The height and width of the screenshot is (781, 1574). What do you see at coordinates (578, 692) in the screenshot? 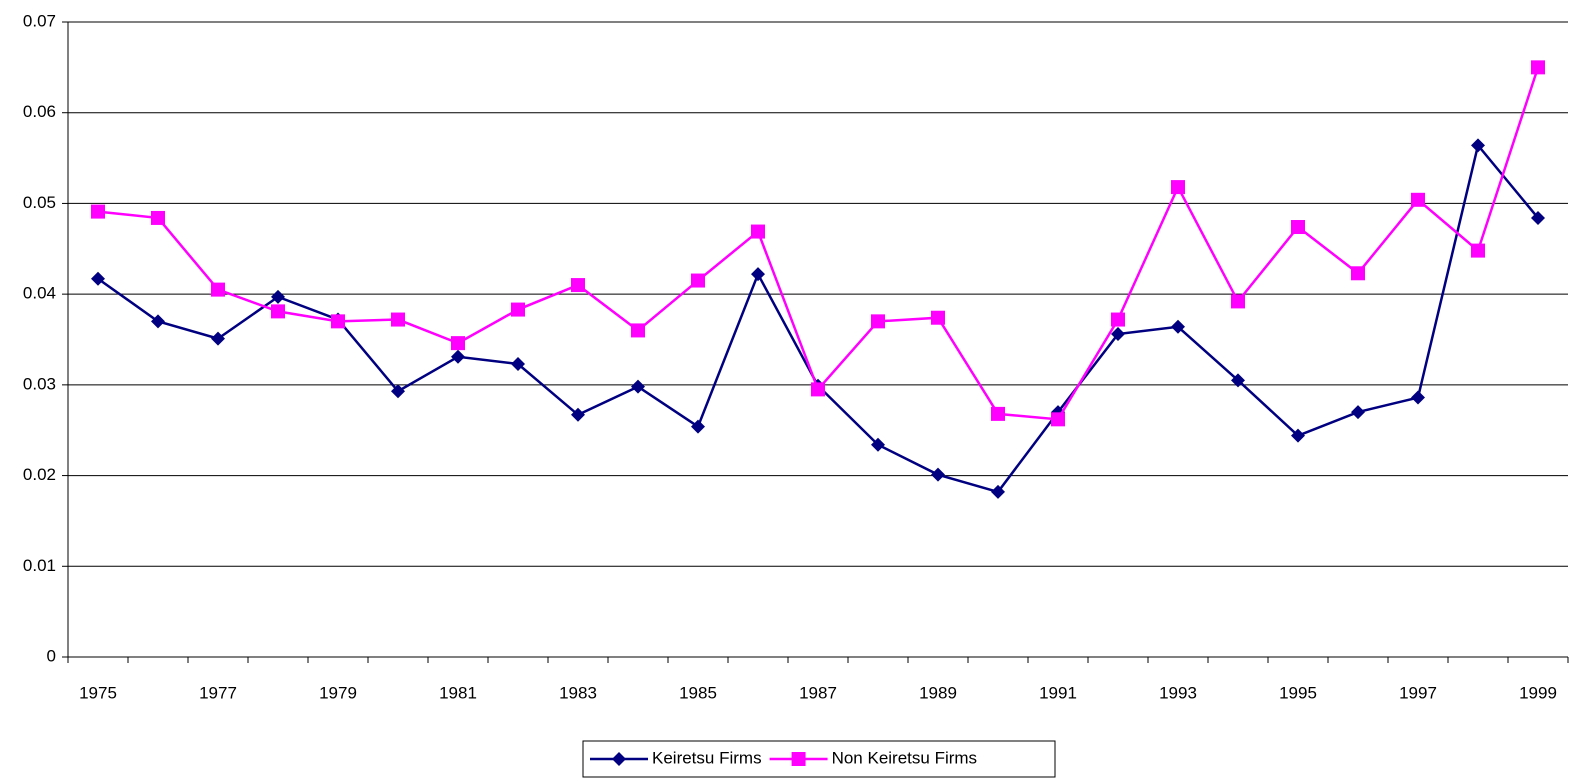
I see `x-tick-label: 1983` at bounding box center [578, 692].